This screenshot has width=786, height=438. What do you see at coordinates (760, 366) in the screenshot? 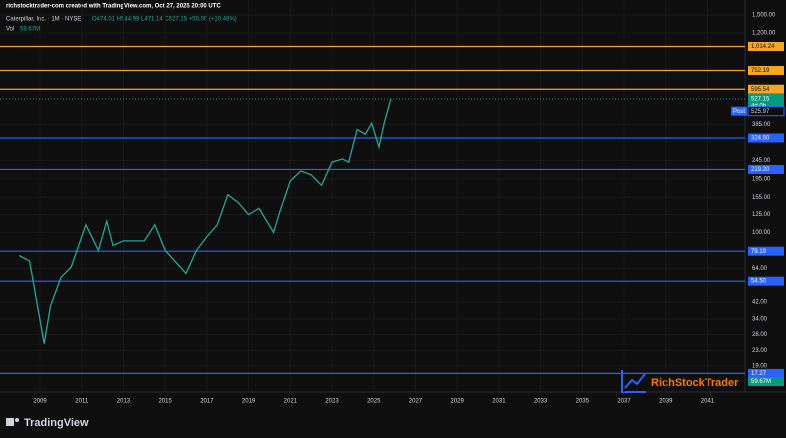
I see `y-tick-label: 19.00` at bounding box center [760, 366].